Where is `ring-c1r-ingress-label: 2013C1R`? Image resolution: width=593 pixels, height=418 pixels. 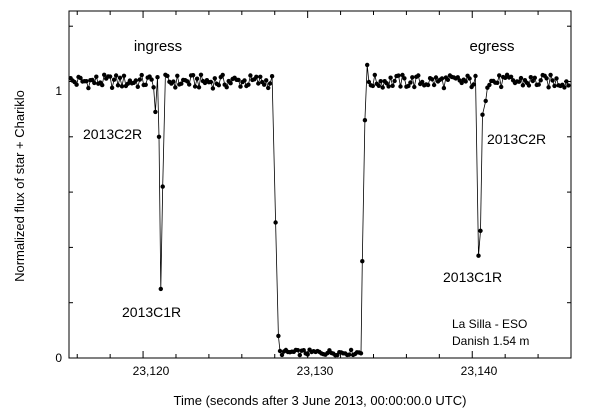 ring-c1r-ingress-label: 2013C1R is located at coordinates (151, 312).